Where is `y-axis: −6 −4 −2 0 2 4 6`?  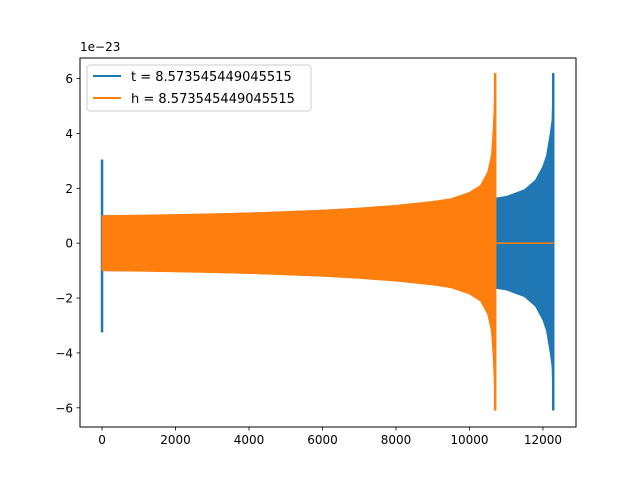 y-axis: −6 −4 −2 0 2 4 6 is located at coordinates (67, 243).